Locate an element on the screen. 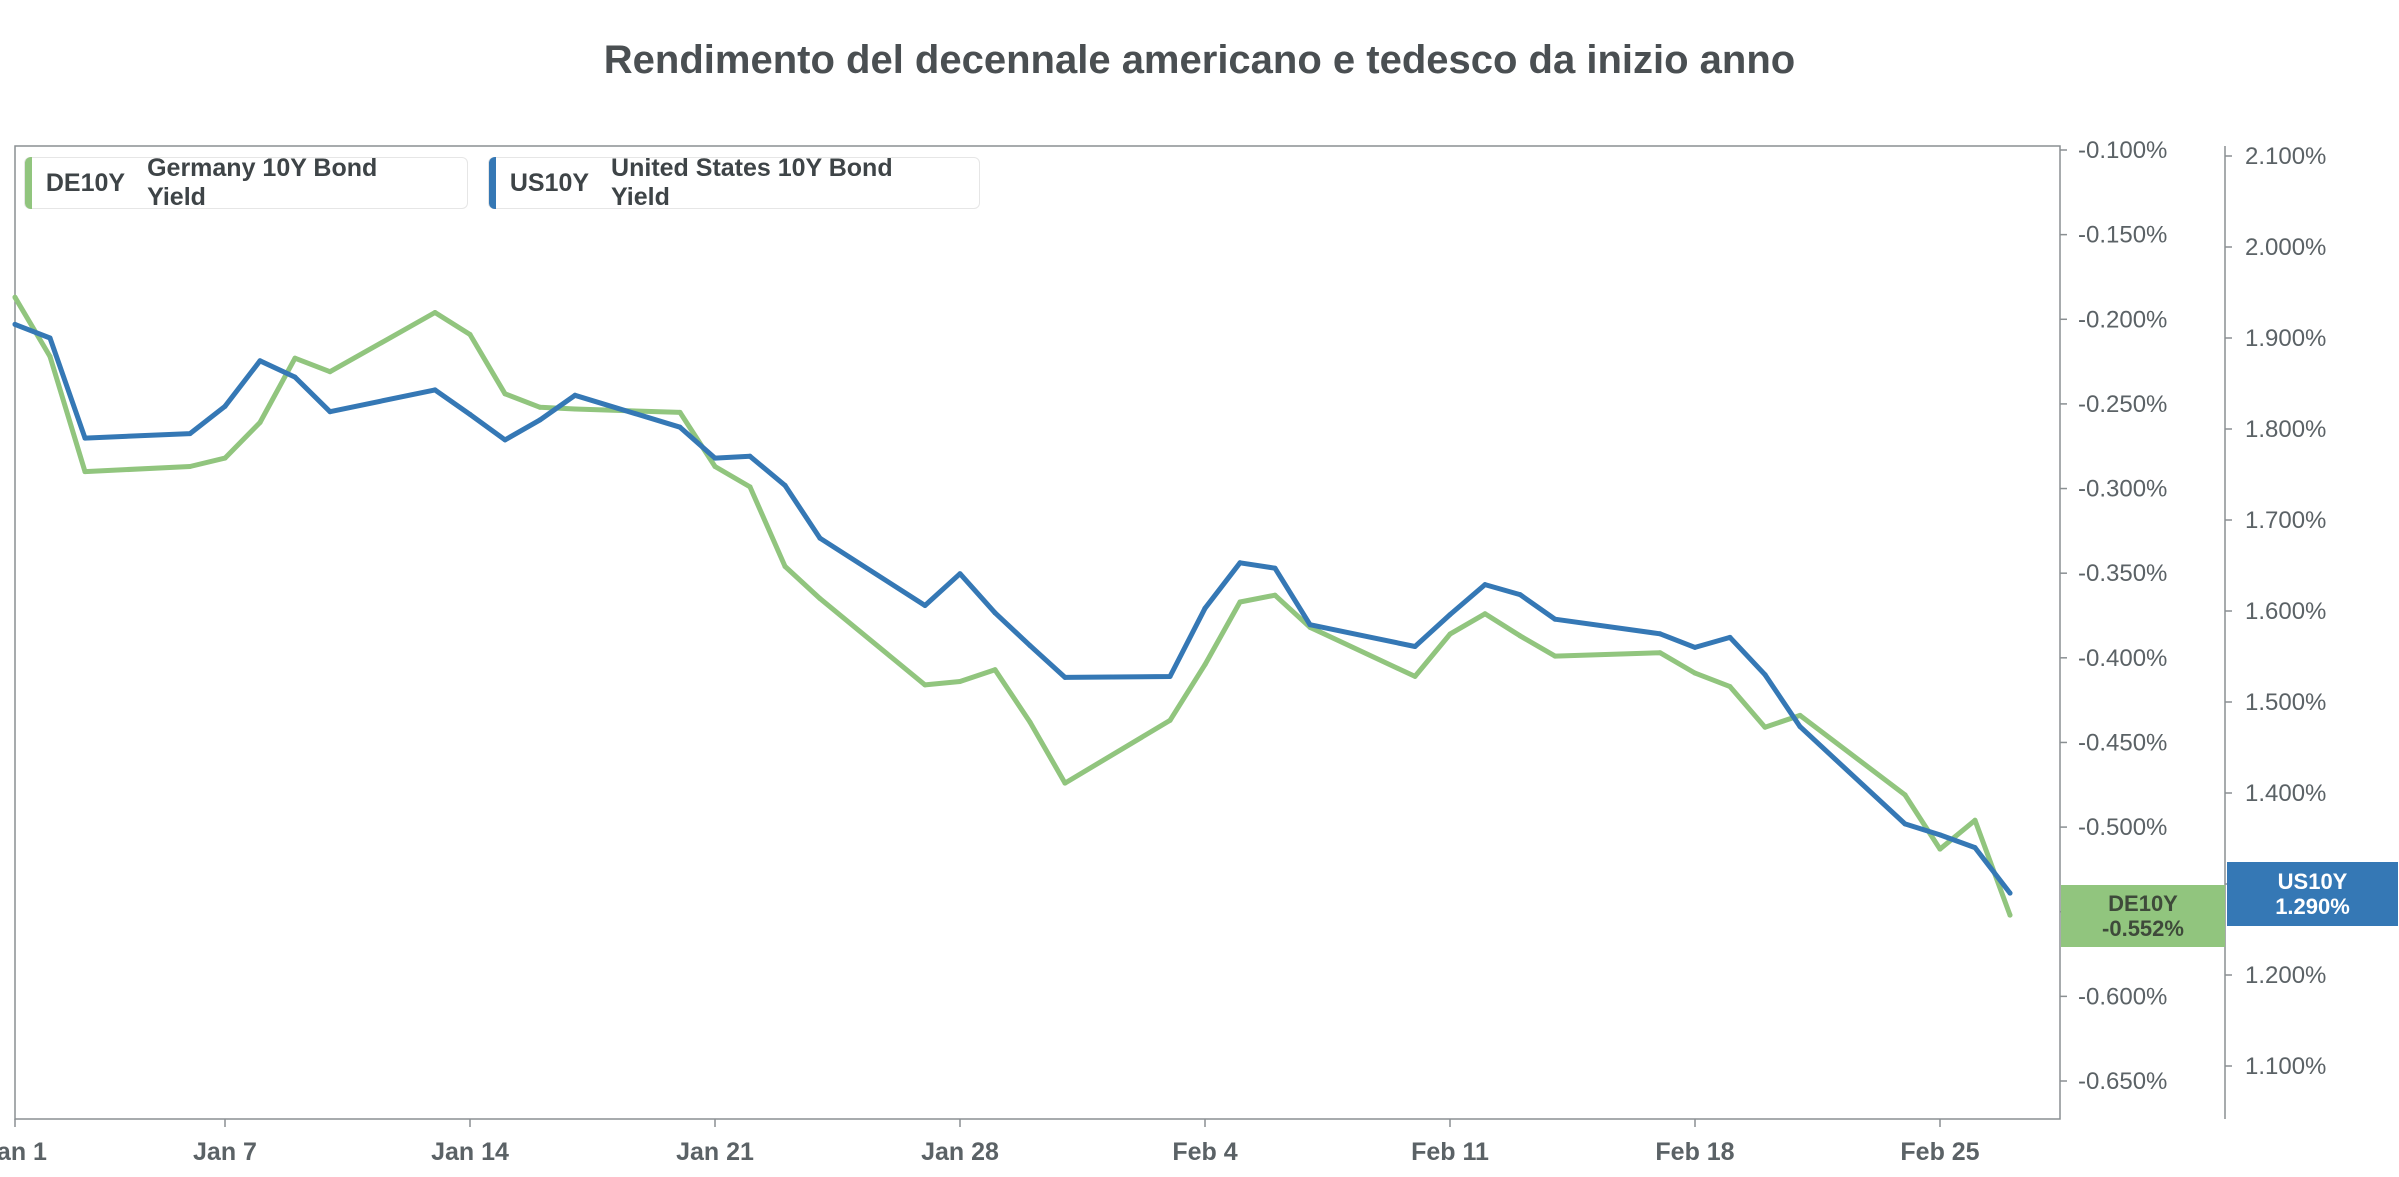 This screenshot has height=1177, width=2399. de-axis-tick-label: -0.300% is located at coordinates (2122, 489).